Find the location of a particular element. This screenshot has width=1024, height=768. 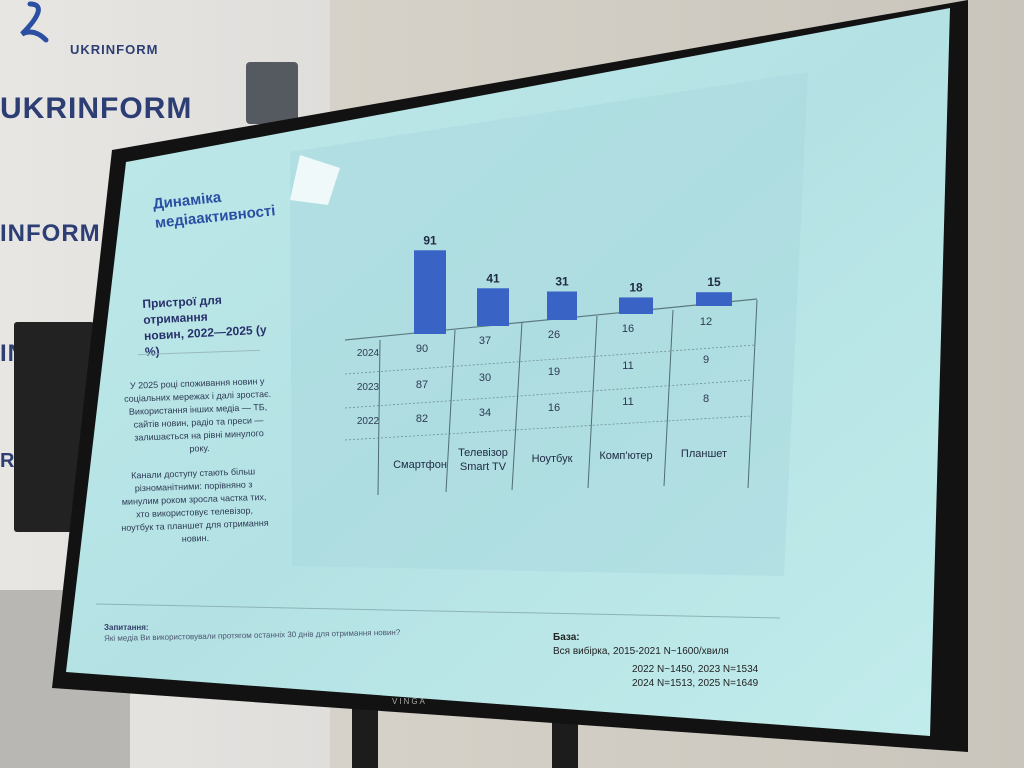

bar-value-label: 31 is located at coordinates (562, 281).